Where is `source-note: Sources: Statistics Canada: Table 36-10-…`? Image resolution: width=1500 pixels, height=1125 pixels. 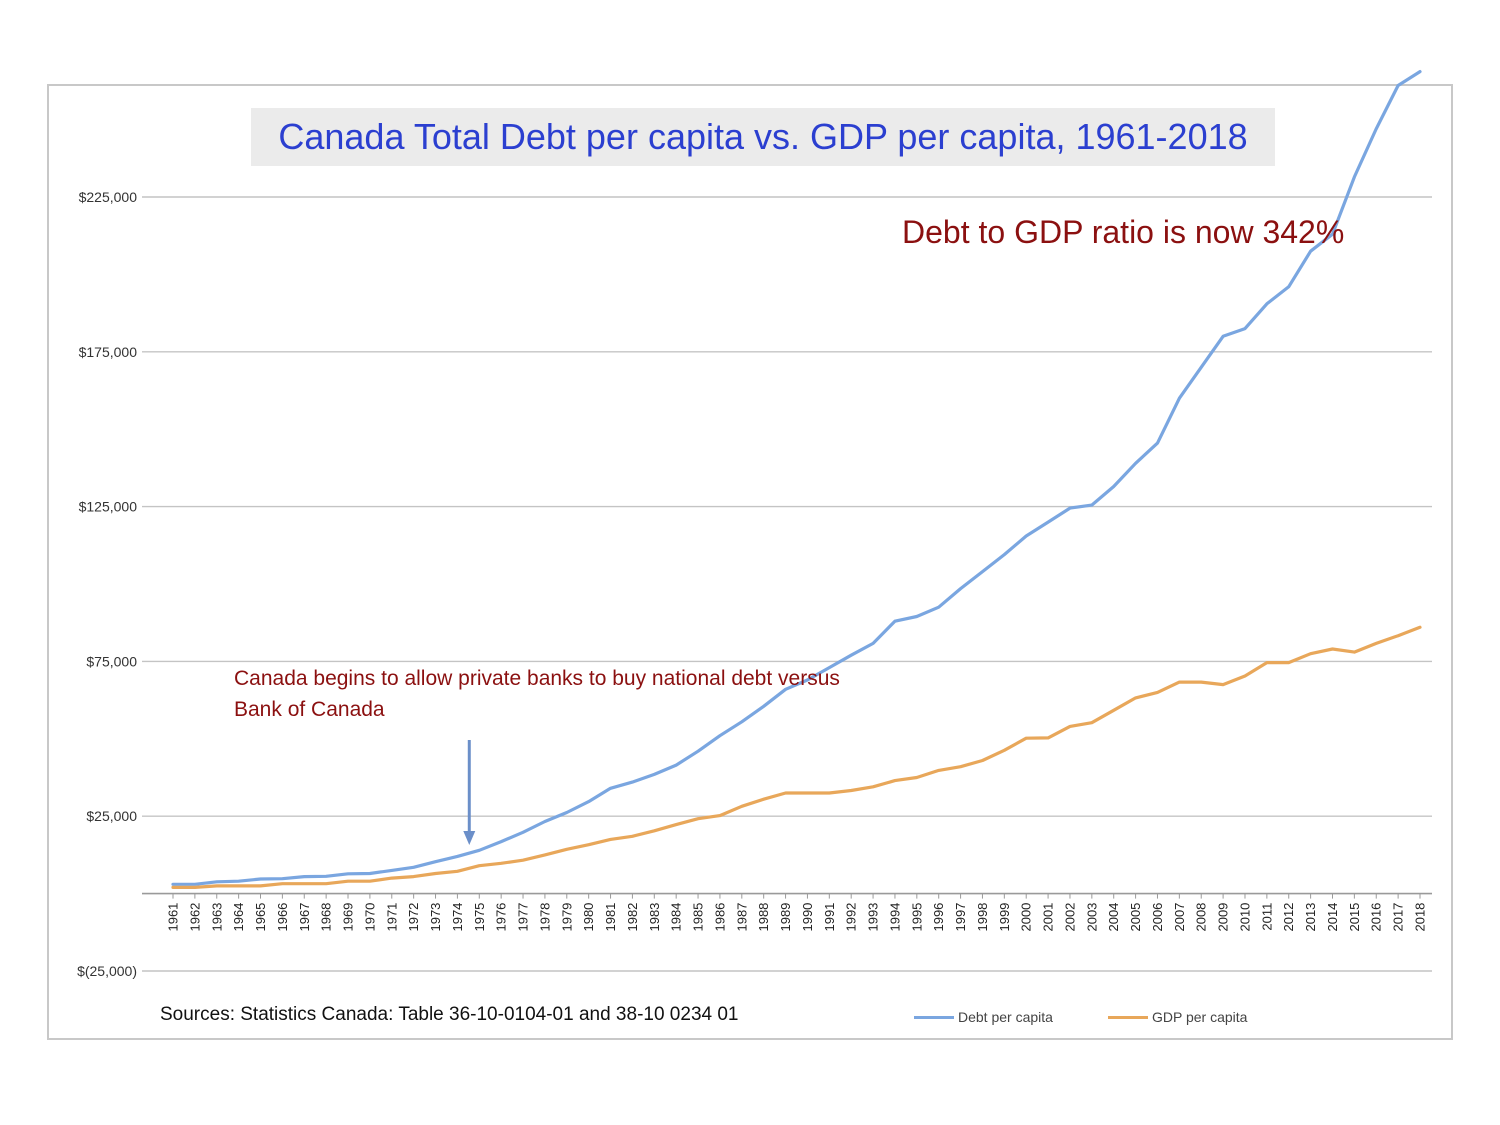 source-note: Sources: Statistics Canada: Table 36-10-… is located at coordinates (449, 1014).